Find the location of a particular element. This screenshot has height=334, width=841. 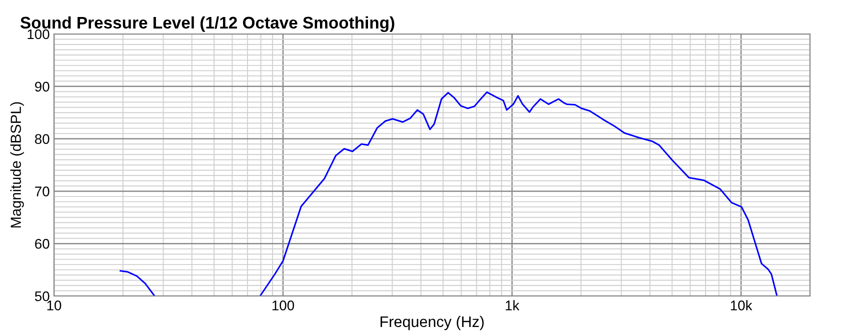

x-tick-label: 10 is located at coordinates (54, 305).